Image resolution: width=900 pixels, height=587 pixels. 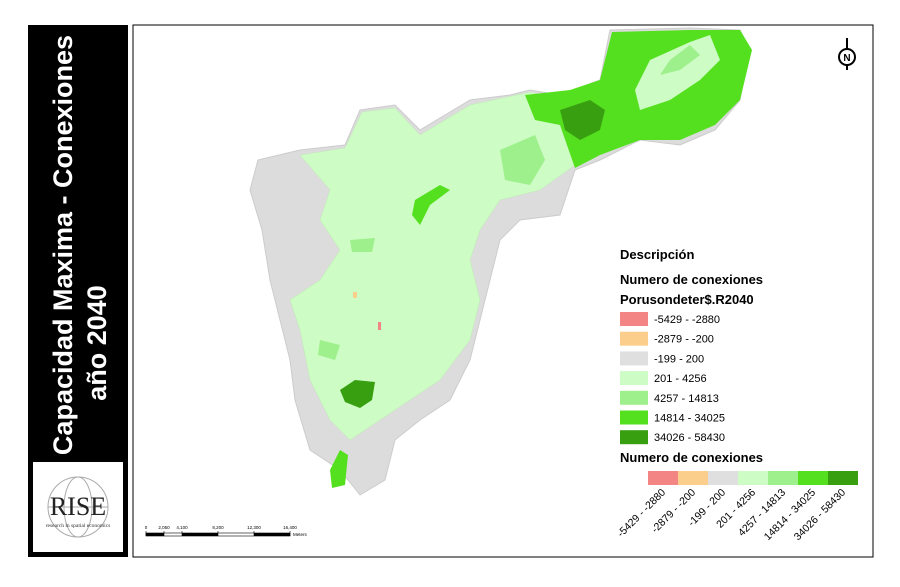 I want to click on scale-bar-label: 8,200, so click(x=218, y=527).